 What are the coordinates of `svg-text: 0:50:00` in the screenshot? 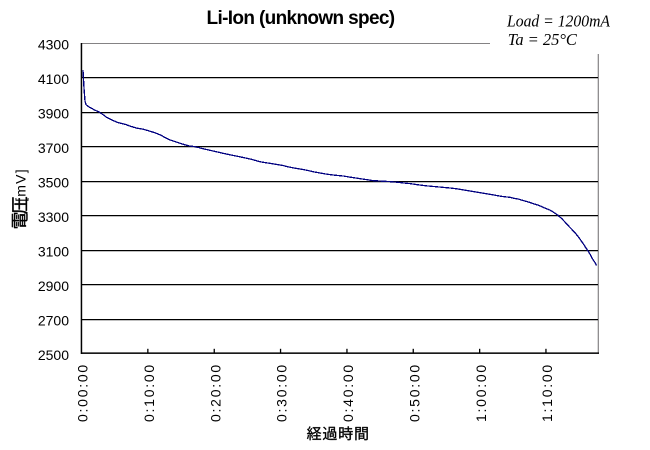 It's located at (414, 392).